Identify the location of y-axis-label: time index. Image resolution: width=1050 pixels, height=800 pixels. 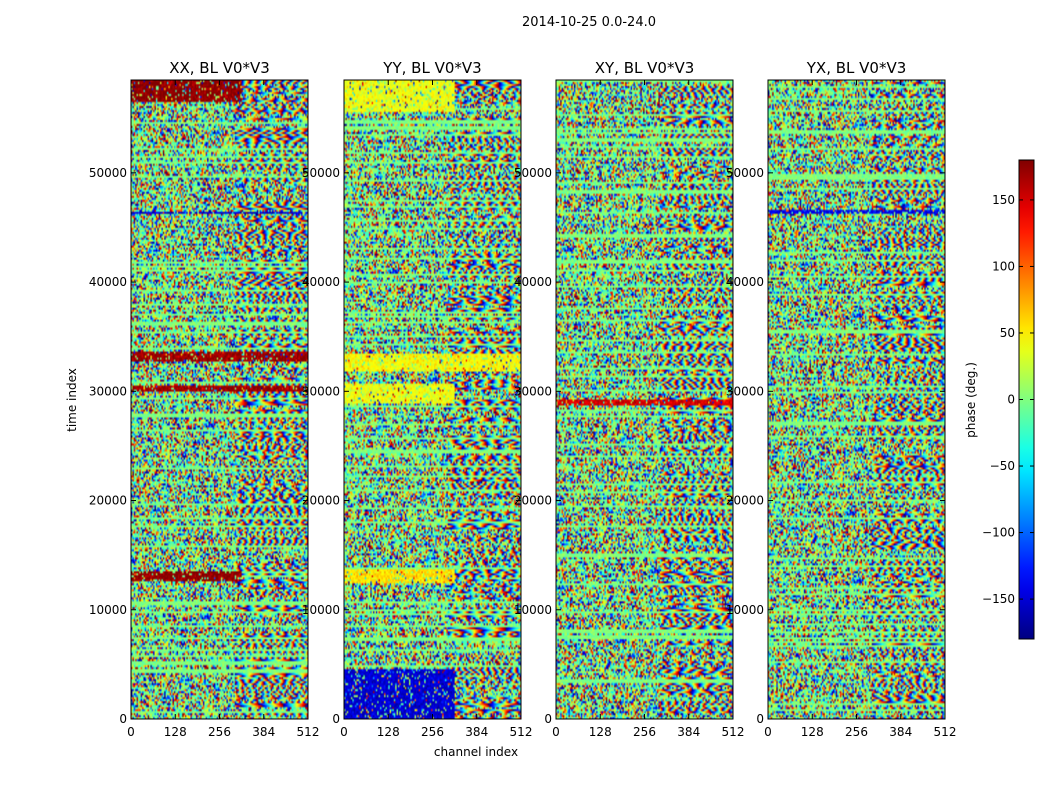
(72, 400).